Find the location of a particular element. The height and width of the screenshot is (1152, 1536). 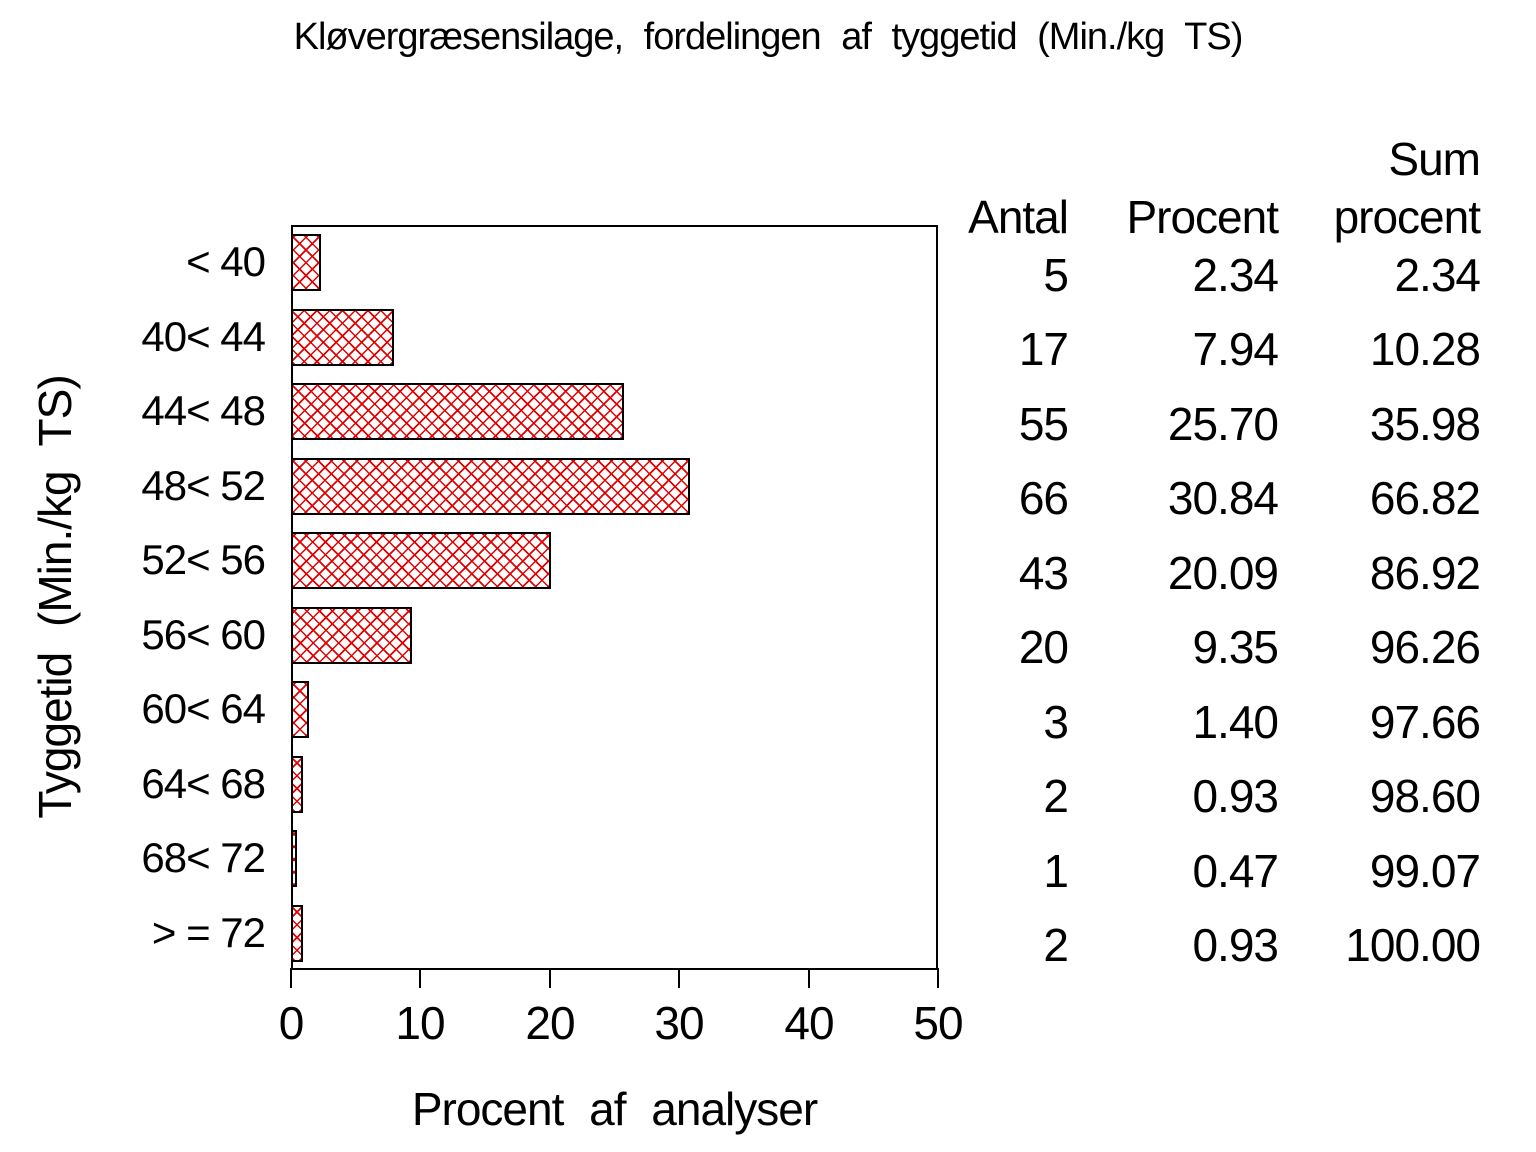

y-tick-label-6: 56< 60 is located at coordinates (203, 634).